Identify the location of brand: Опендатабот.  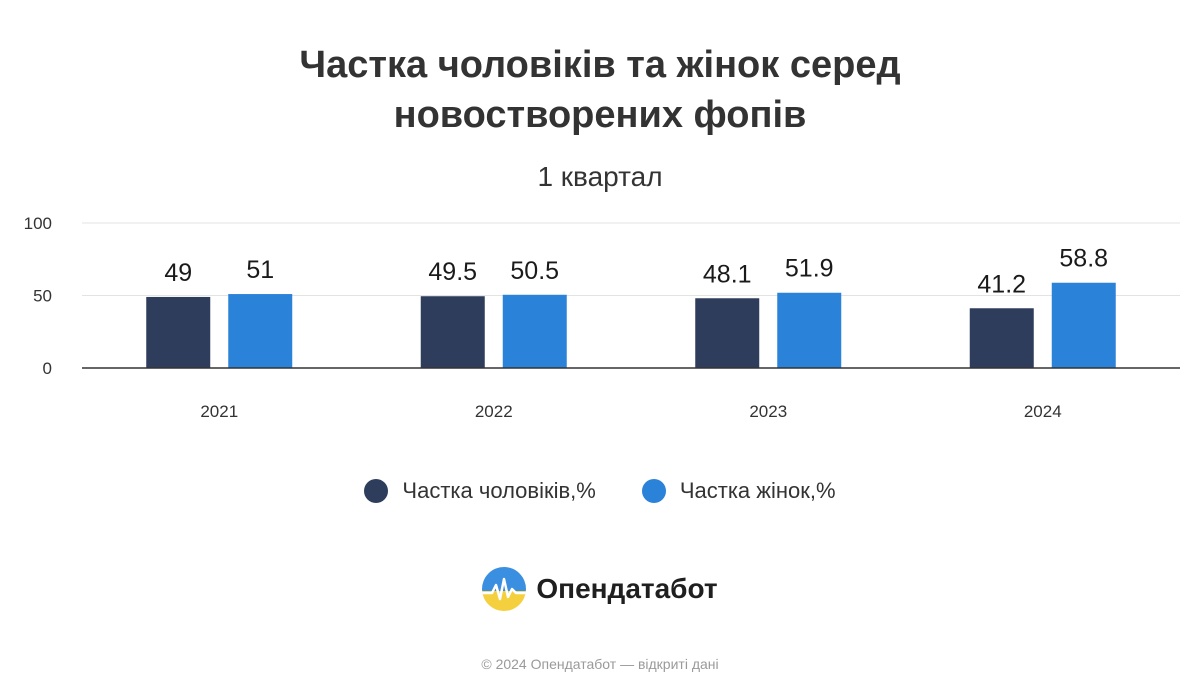
(600, 589).